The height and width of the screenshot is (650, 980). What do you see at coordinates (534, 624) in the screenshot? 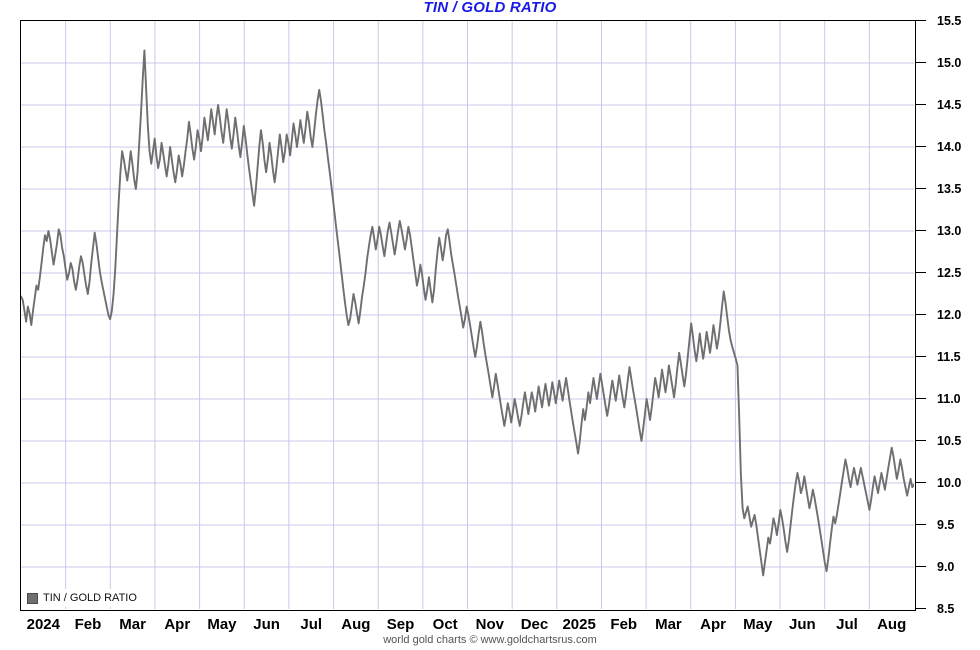
I see `x-axis-label: Dec` at bounding box center [534, 624].